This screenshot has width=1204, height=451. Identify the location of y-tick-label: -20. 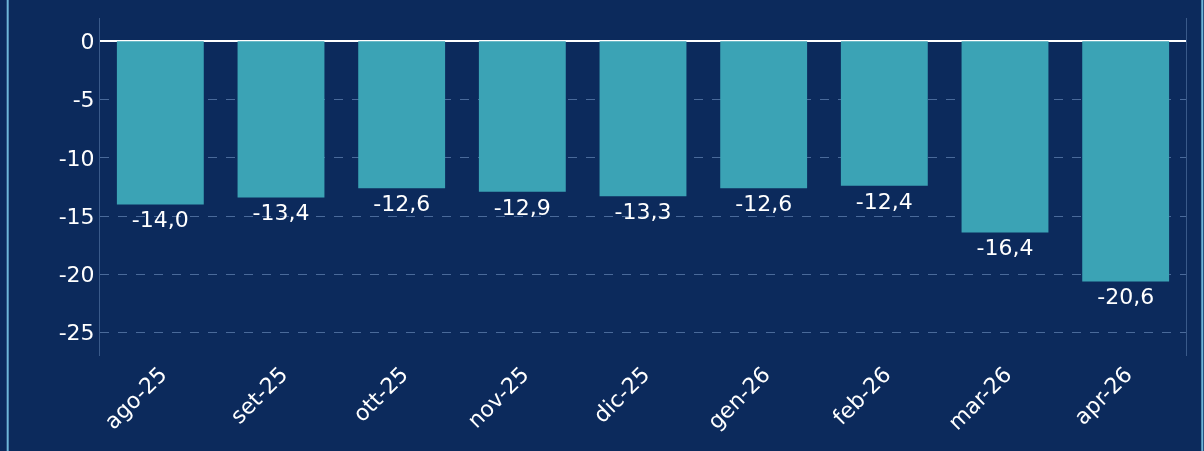
(76, 275).